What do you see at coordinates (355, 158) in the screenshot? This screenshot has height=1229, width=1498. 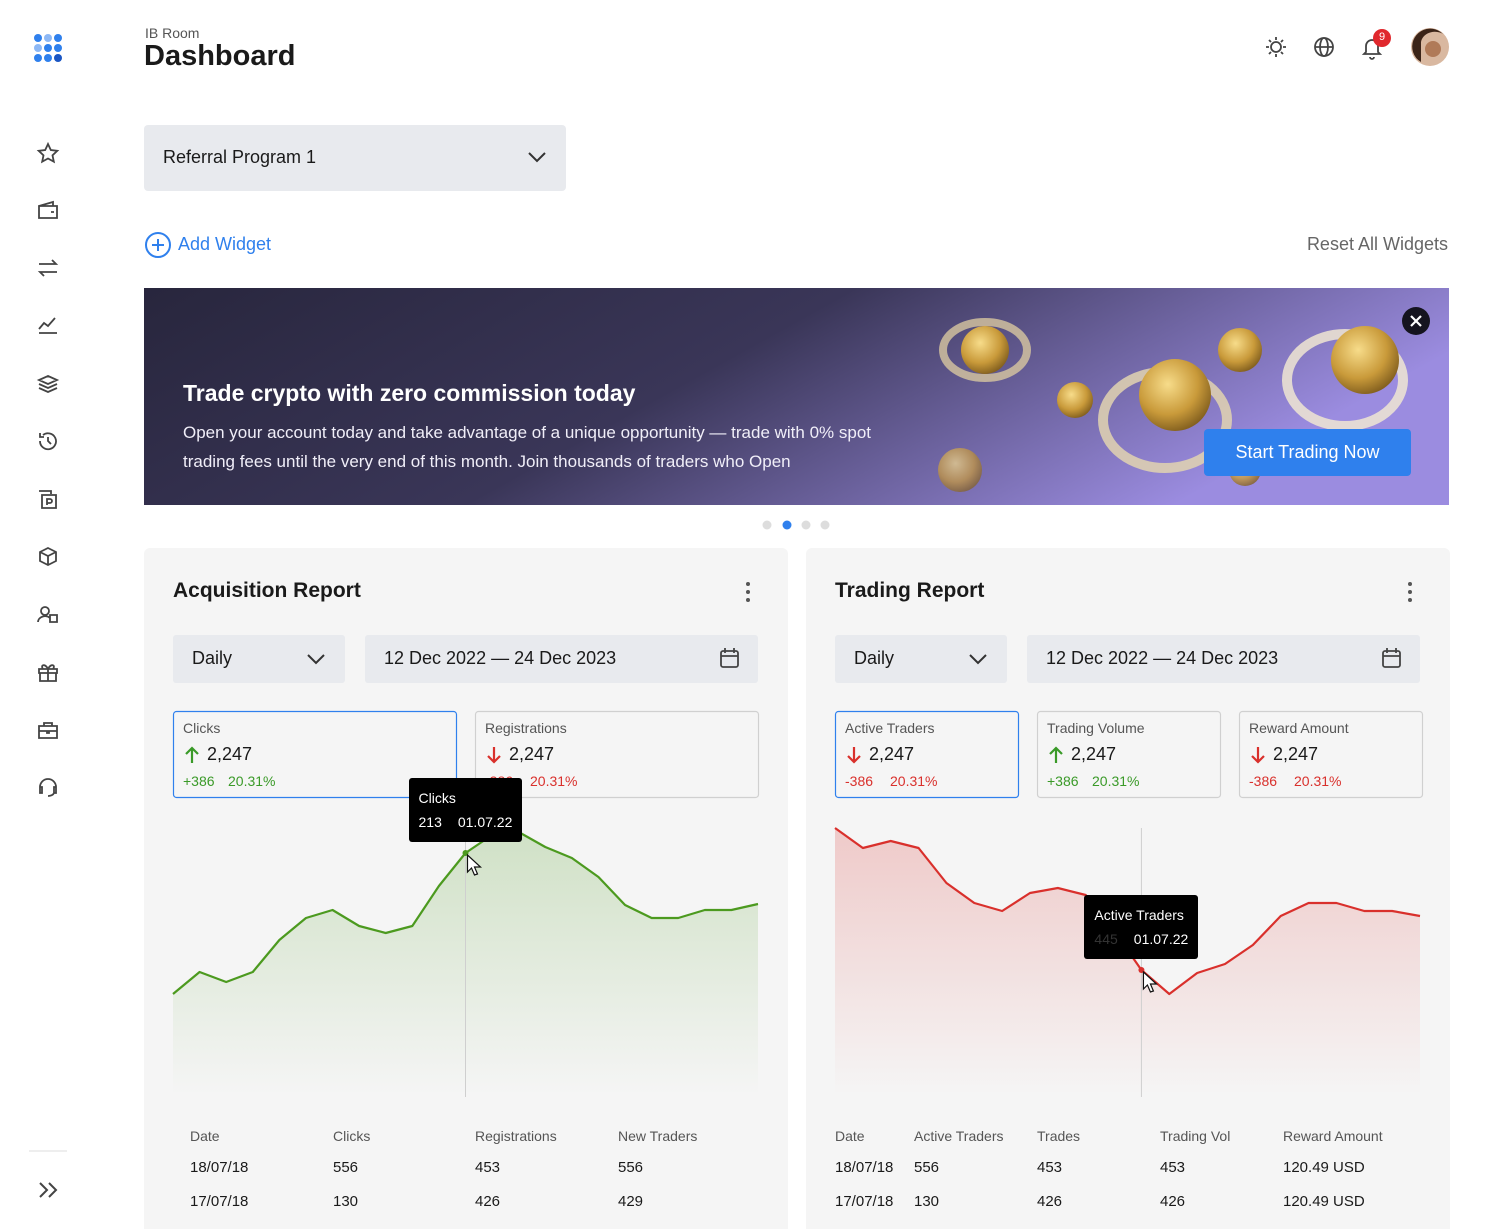 I see `program-select` at bounding box center [355, 158].